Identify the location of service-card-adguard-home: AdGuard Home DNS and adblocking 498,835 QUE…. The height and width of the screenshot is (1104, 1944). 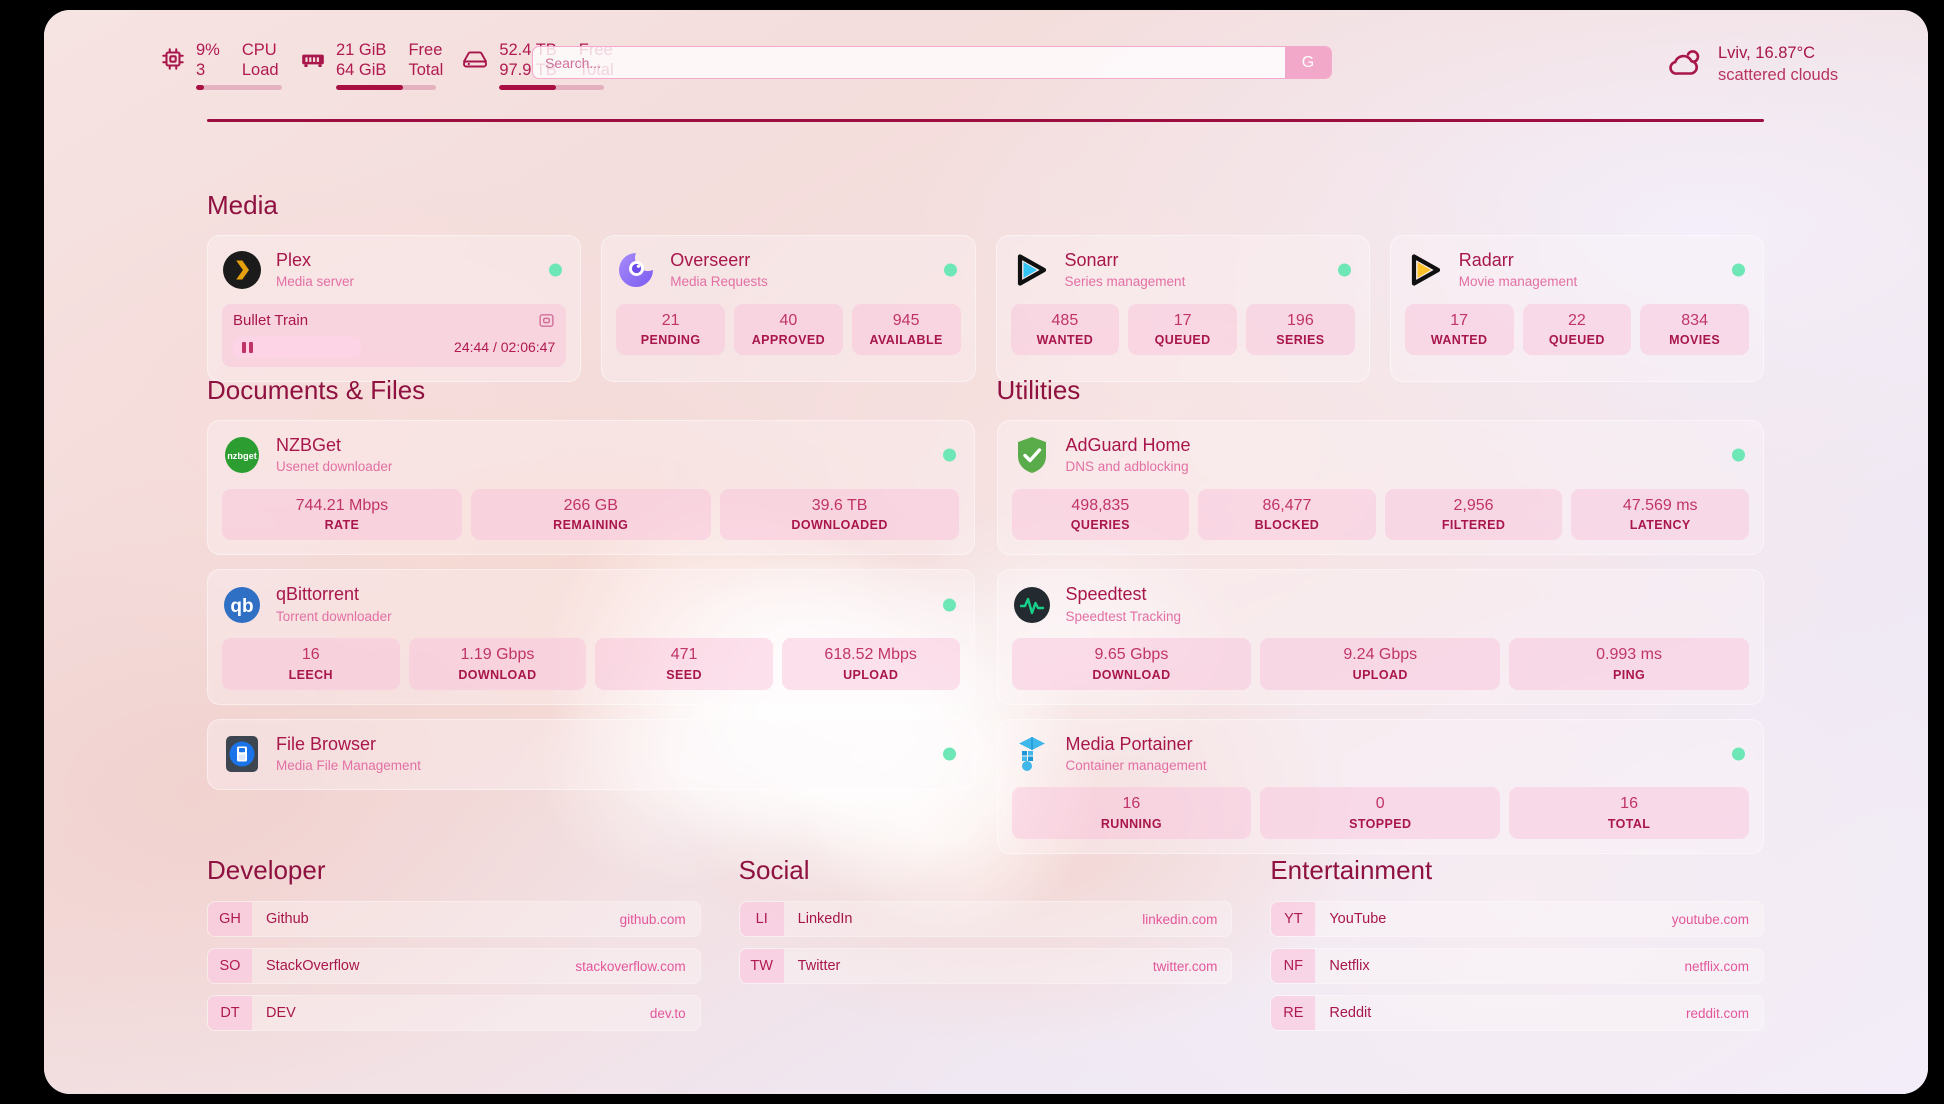
(1380, 488).